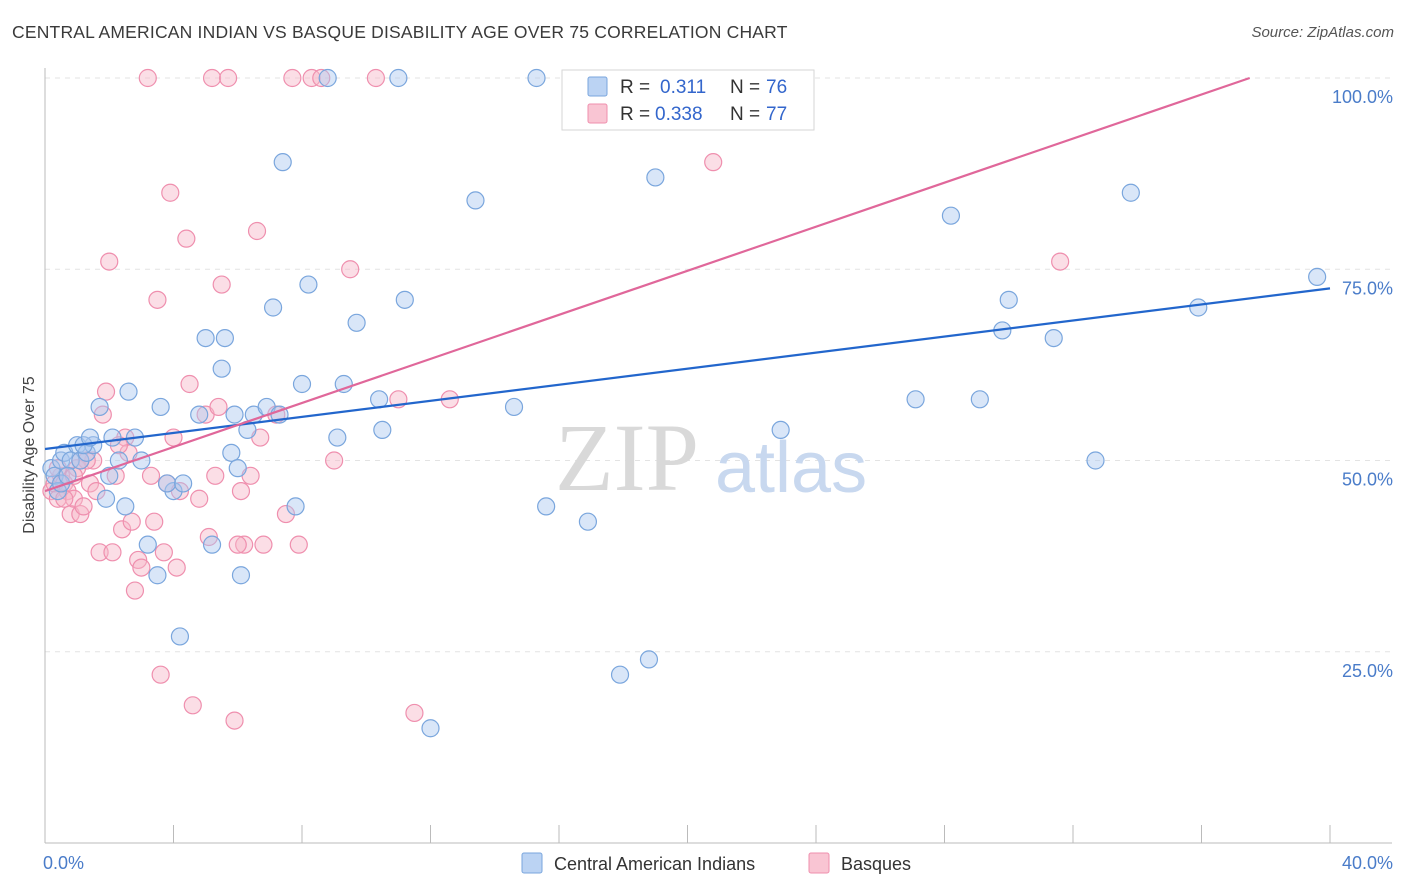  What do you see at coordinates (711, 457) in the screenshot?
I see `watermark: ZIP atlas` at bounding box center [711, 457].